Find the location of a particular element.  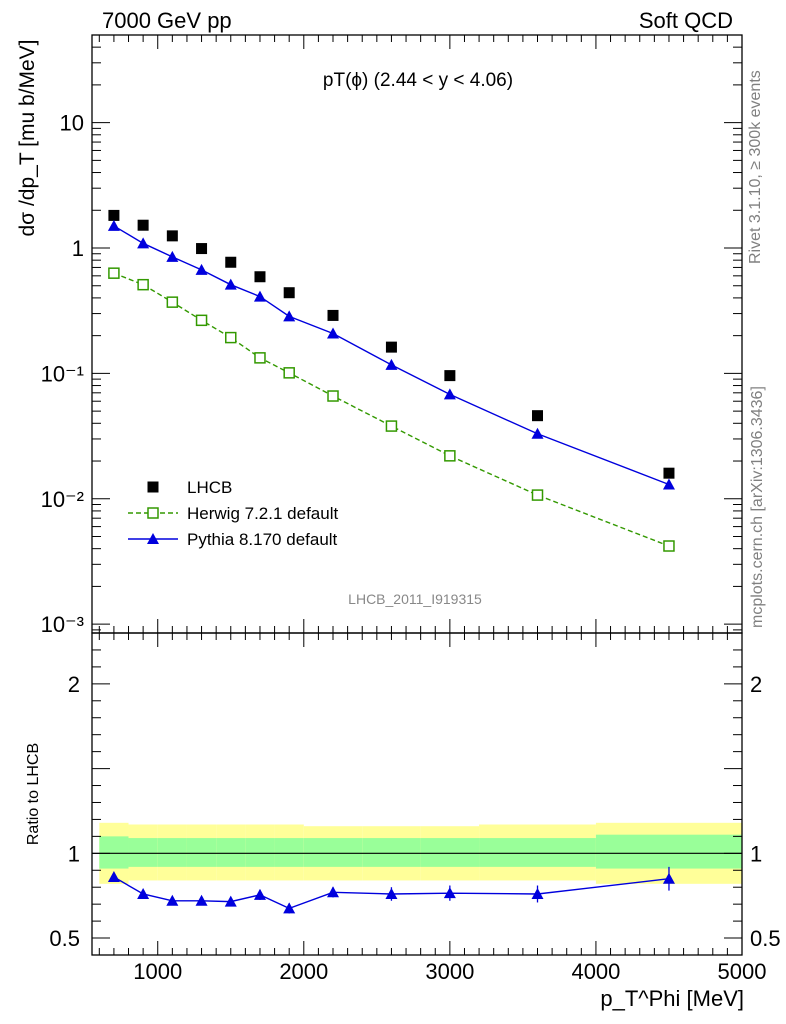

plot-title: pT(ϕ) (2.44 < y < 4.06) is located at coordinates (418, 80).